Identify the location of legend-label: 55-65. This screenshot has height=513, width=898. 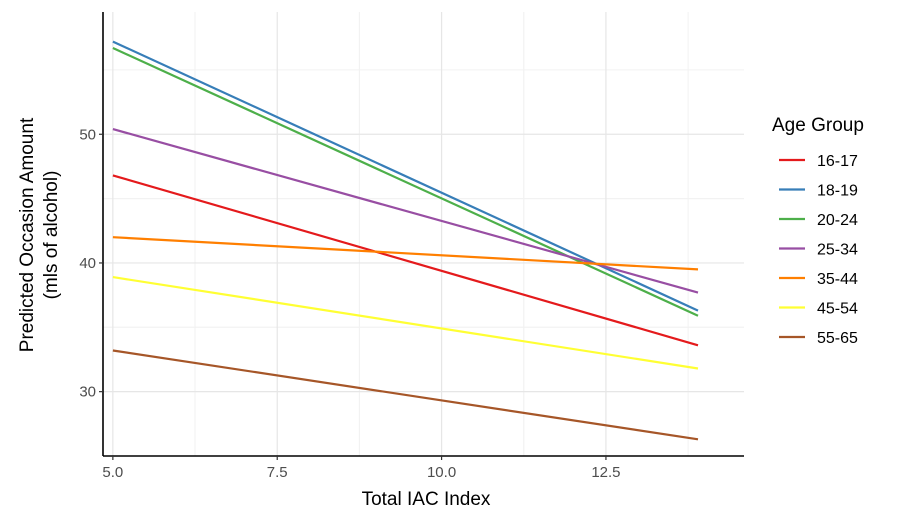
(837, 338).